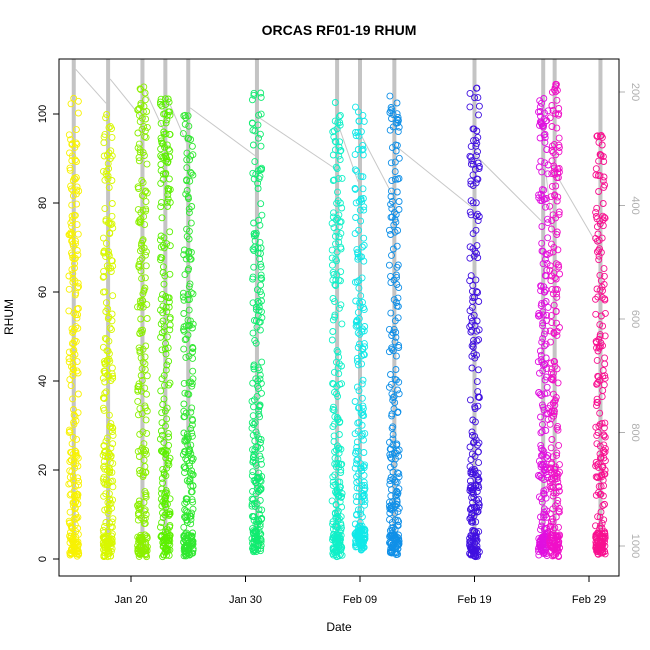 This screenshot has width=650, height=650. I want to click on x-tick-label: Jan 30, so click(245, 600).